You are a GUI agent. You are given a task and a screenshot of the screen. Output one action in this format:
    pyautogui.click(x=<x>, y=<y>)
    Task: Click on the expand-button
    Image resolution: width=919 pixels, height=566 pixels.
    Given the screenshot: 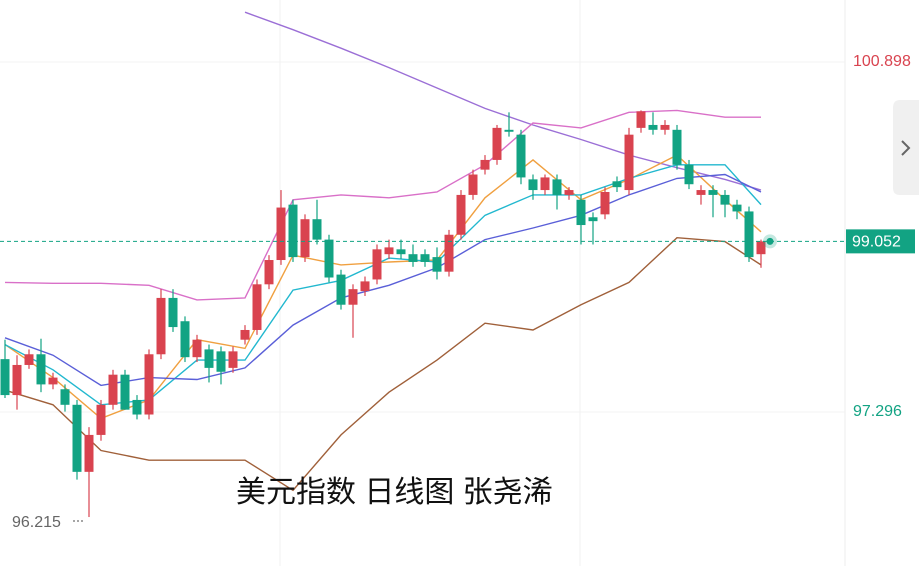 What is the action you would take?
    pyautogui.click(x=906, y=147)
    